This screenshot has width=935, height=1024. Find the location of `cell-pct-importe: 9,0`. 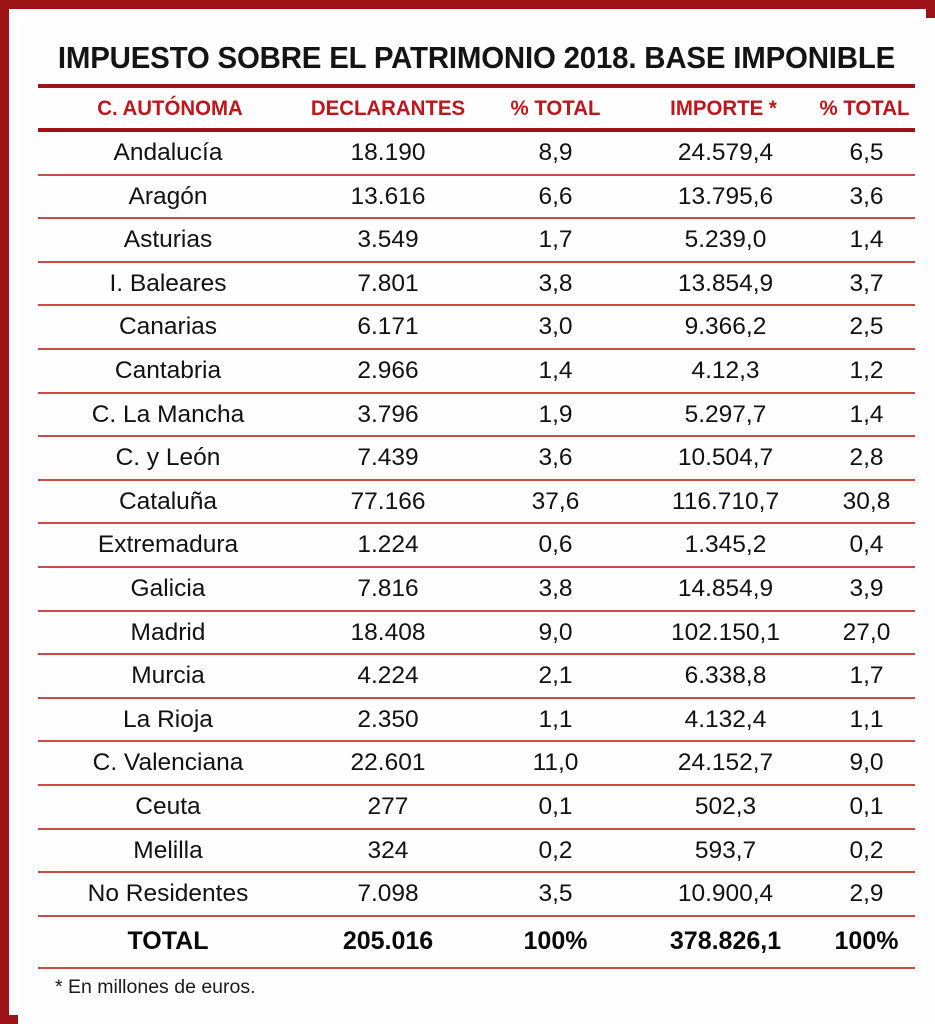

cell-pct-importe: 9,0 is located at coordinates (866, 763).